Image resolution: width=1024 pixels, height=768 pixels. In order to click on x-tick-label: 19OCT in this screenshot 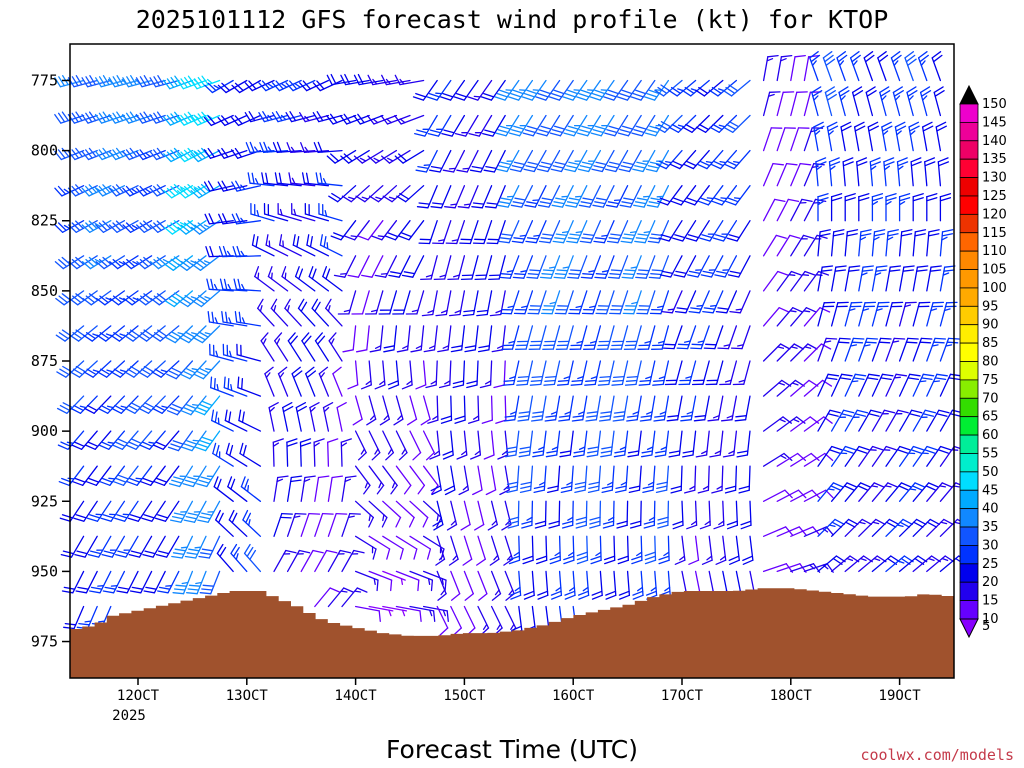, I will do `click(900, 696)`.